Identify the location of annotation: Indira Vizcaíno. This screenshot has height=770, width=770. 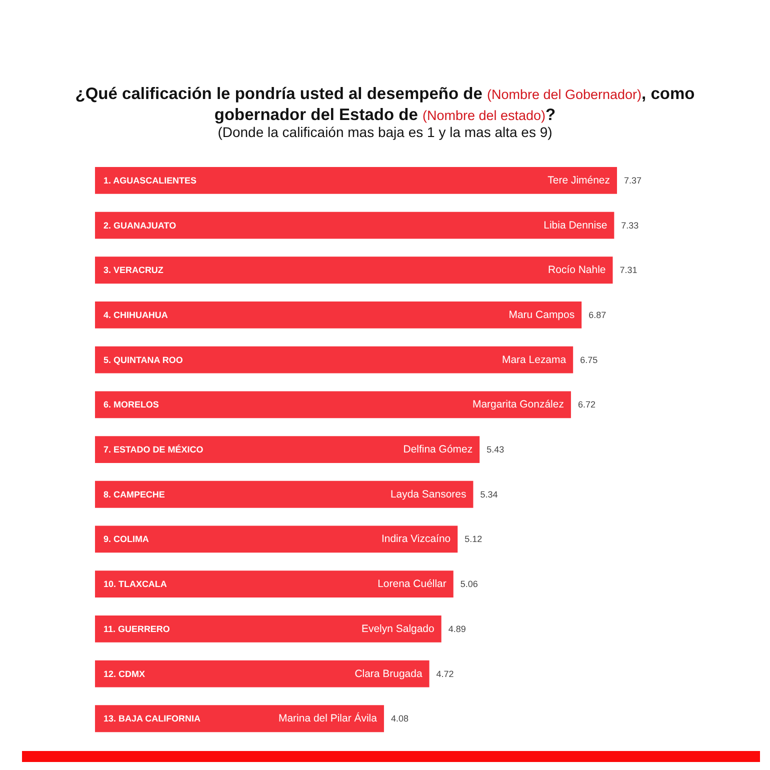
(416, 539).